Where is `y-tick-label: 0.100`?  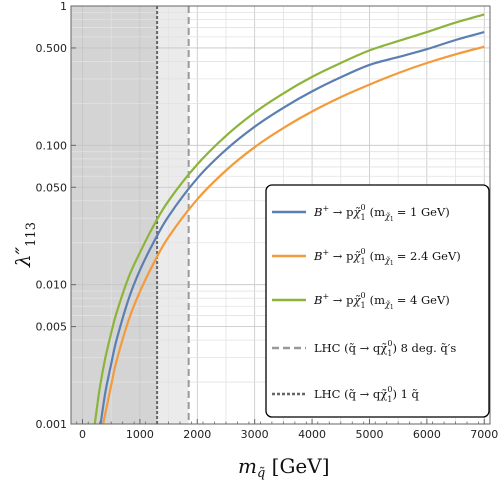
y-tick-label: 0.100 is located at coordinates (52, 145).